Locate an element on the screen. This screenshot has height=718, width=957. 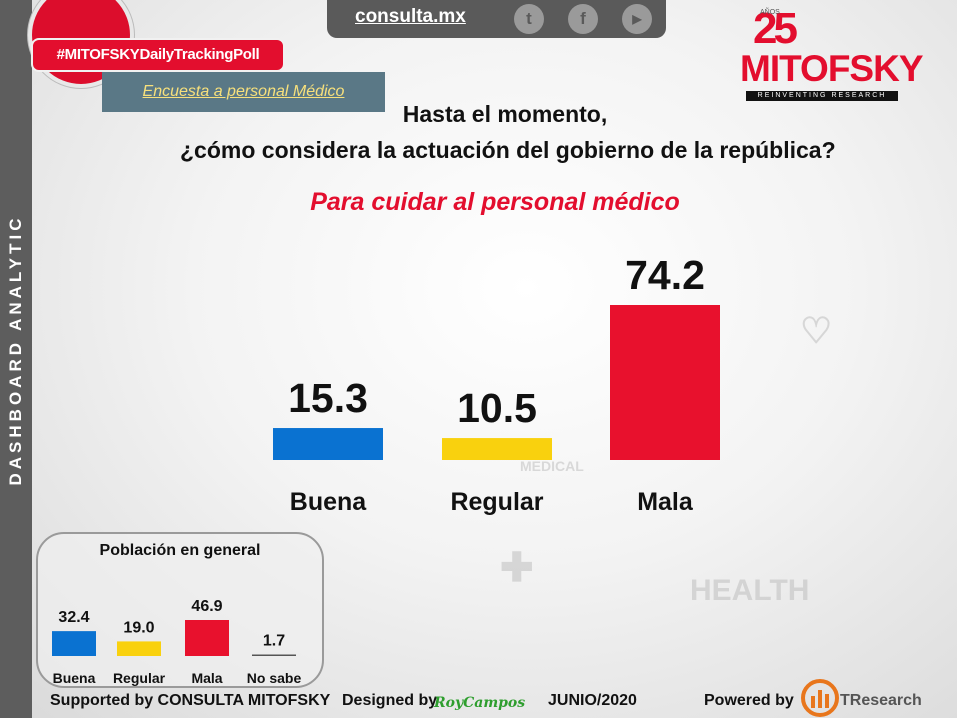
background-health-word: HEALTH is located at coordinates (750, 590).